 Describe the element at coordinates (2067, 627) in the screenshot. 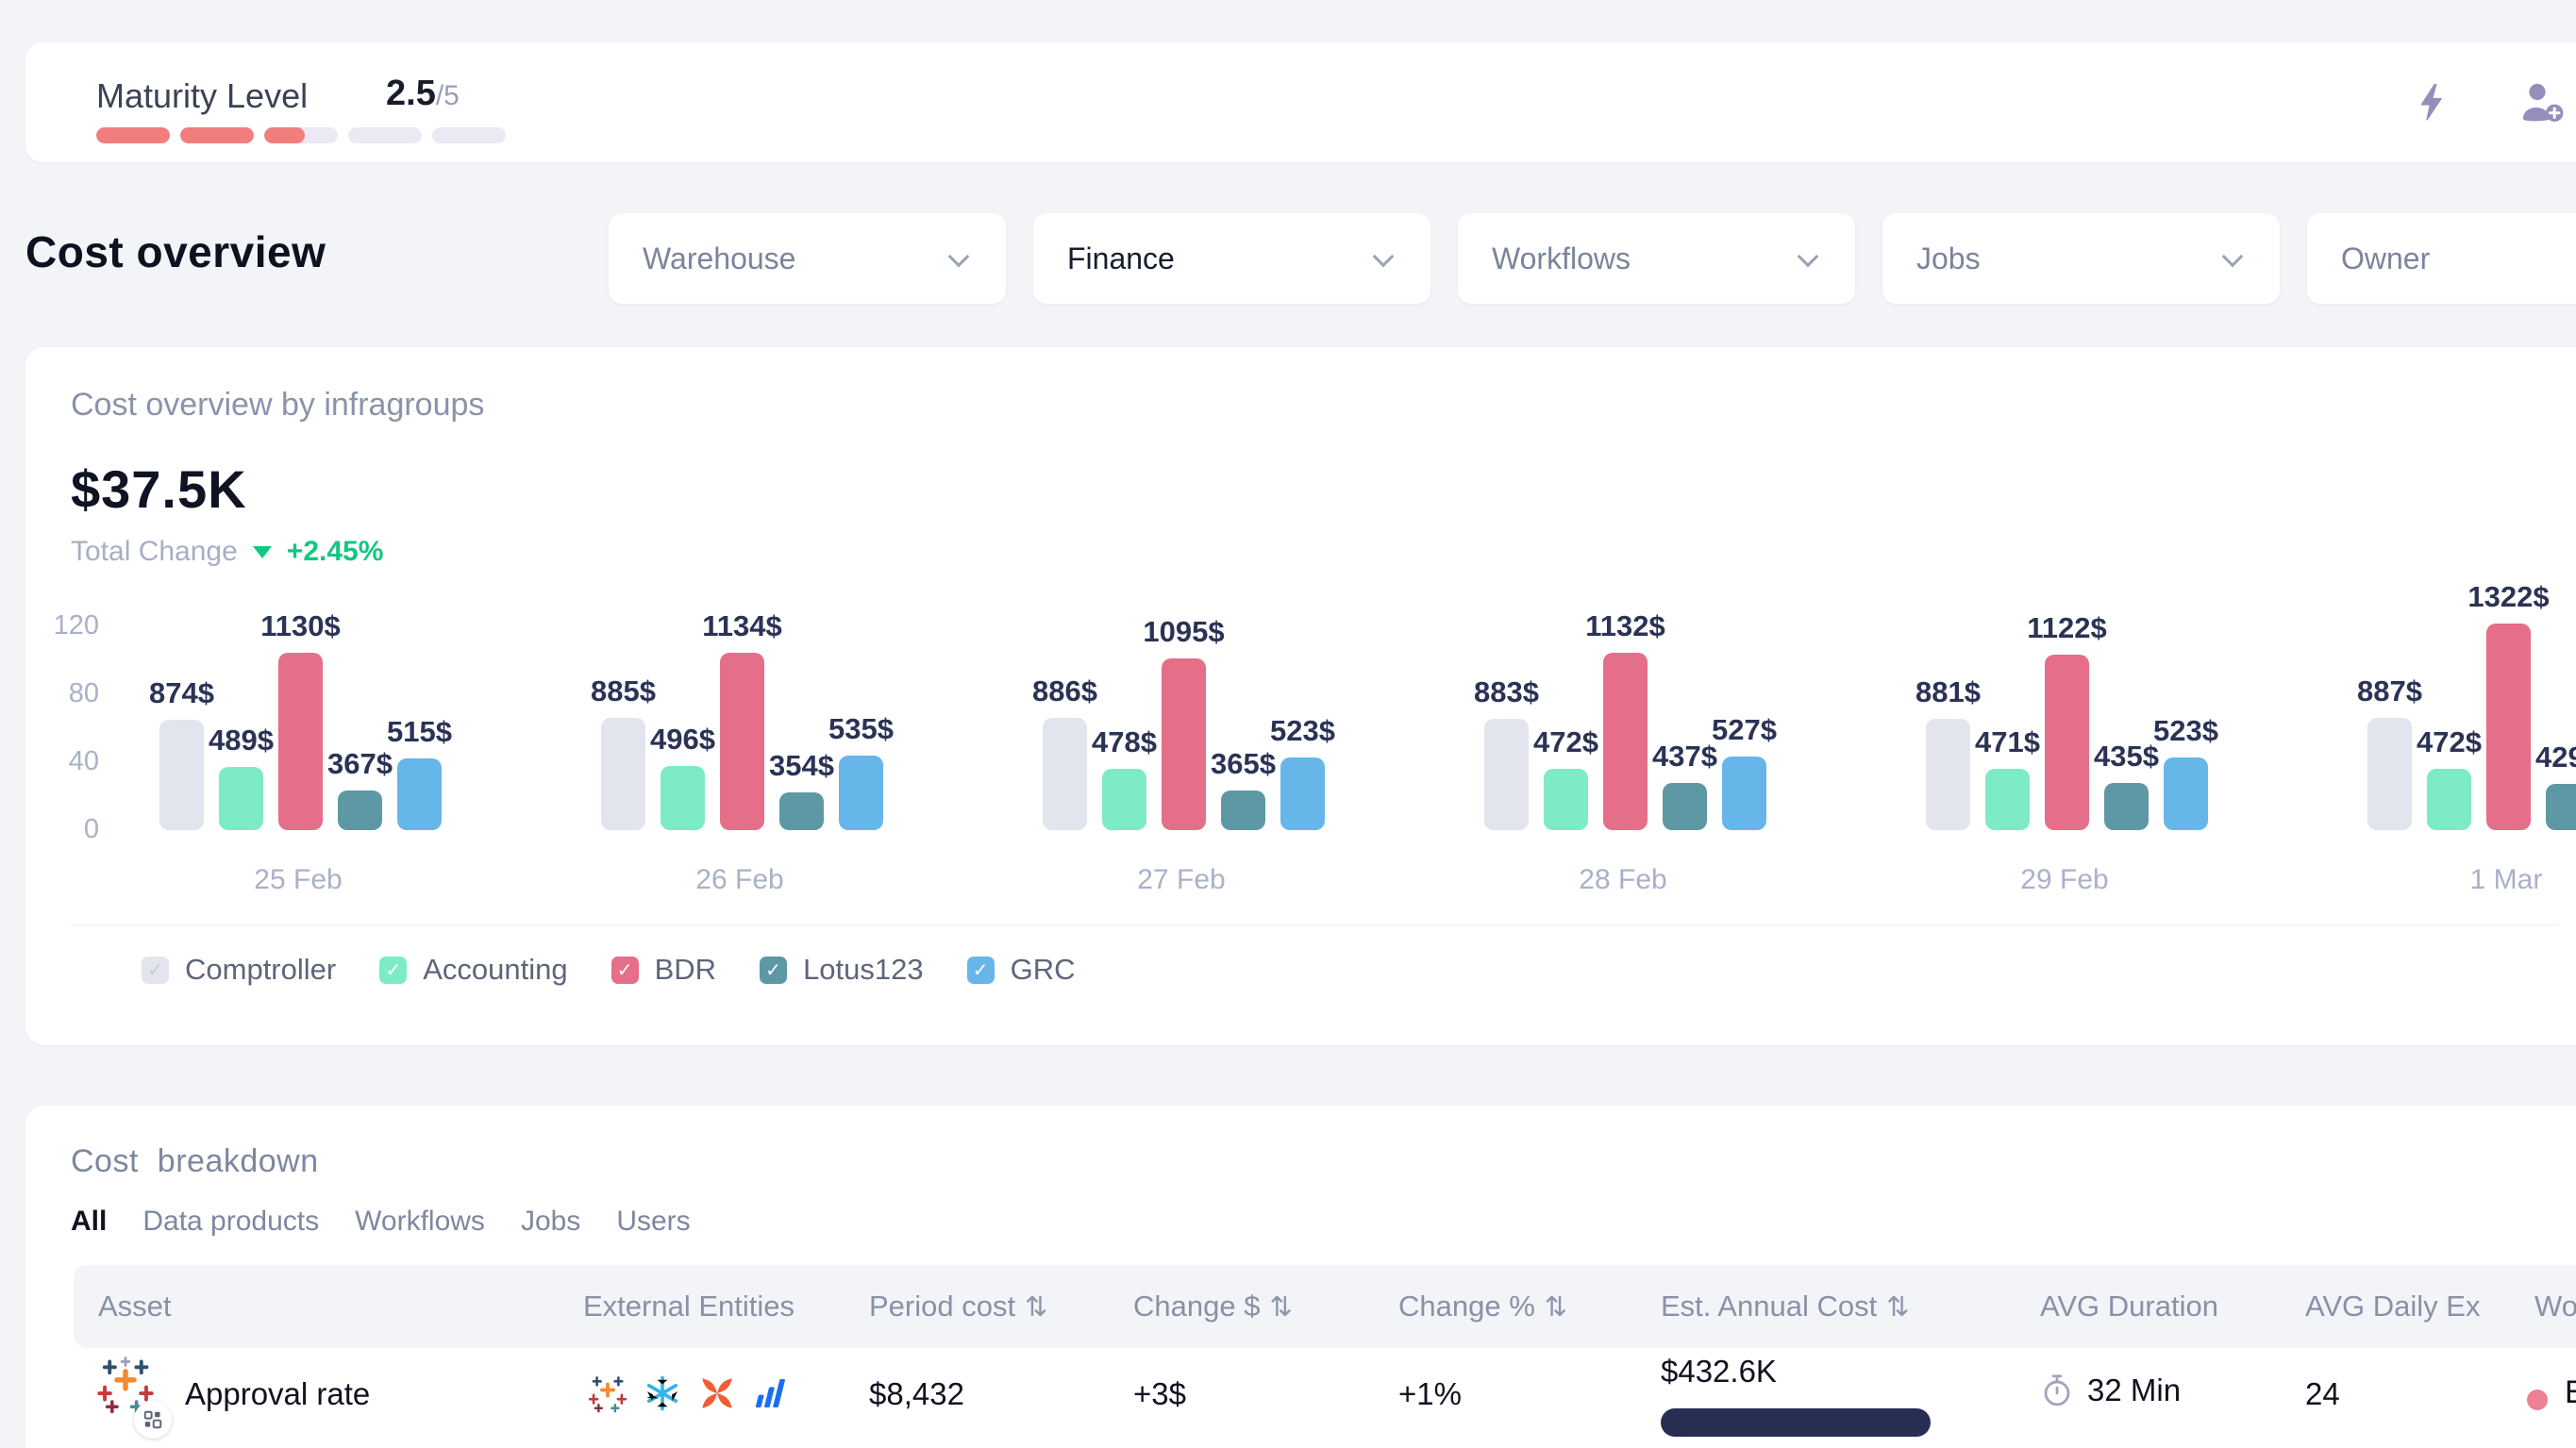

I see `bar-value-label: 1122$` at that location.